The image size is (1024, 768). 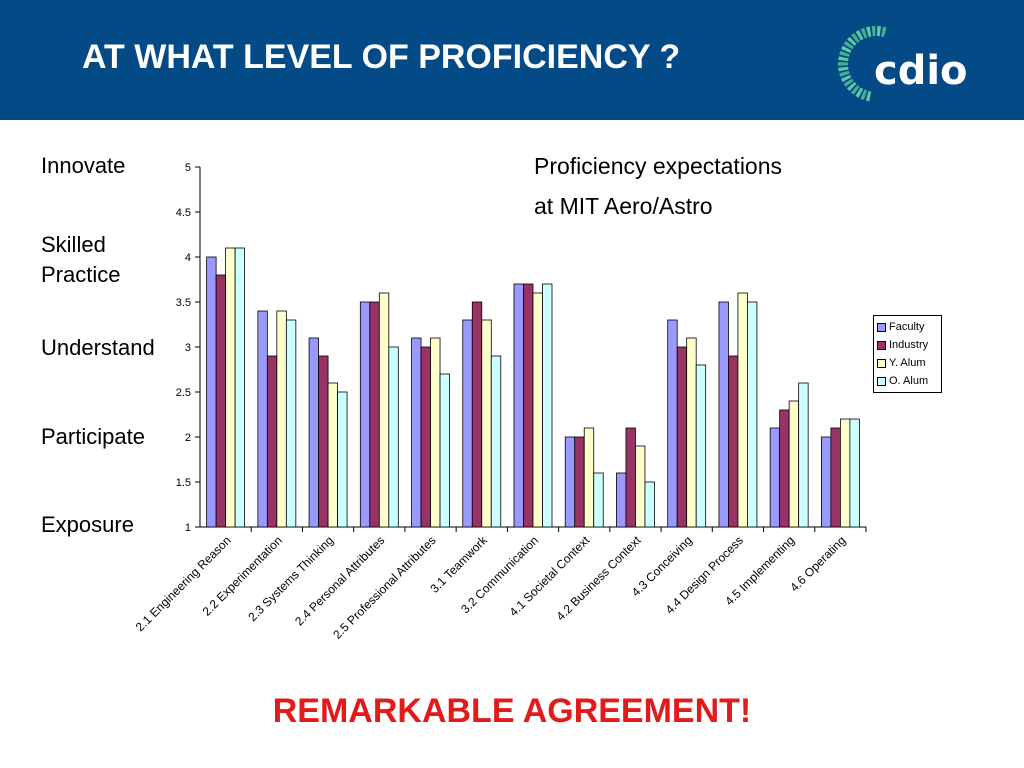 I want to click on logo-ring-icon, so click(x=862, y=64).